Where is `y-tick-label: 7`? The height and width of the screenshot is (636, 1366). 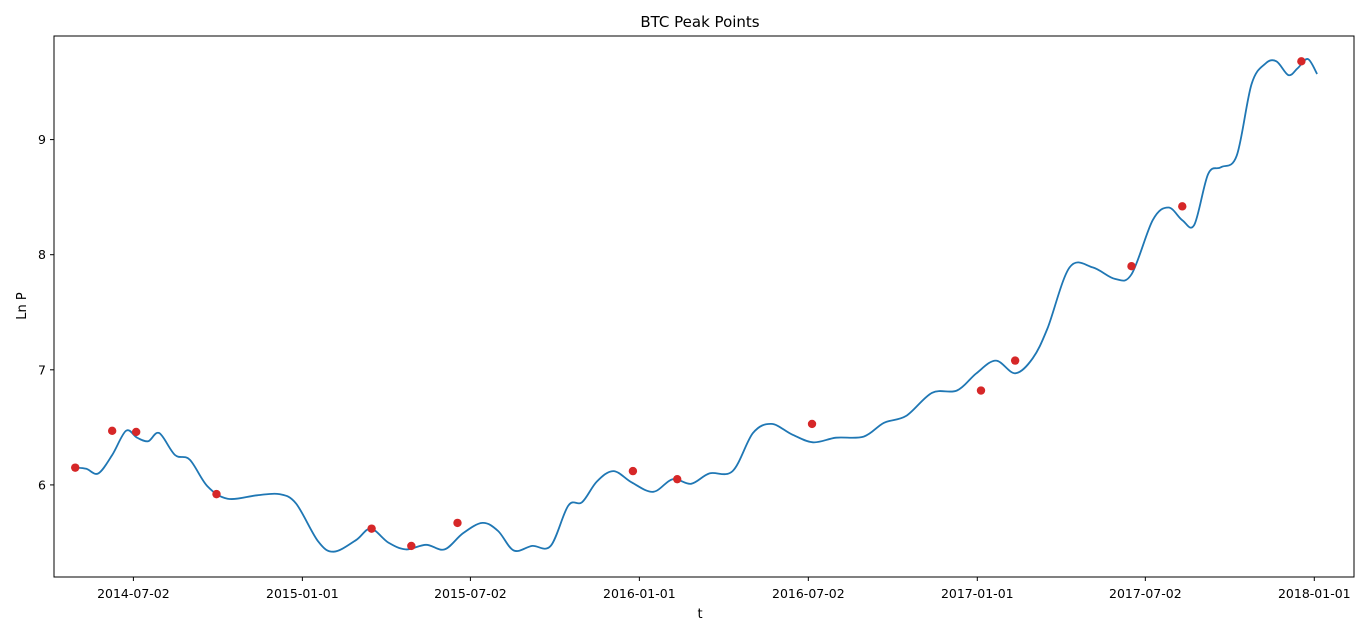 y-tick-label: 7 is located at coordinates (42, 369).